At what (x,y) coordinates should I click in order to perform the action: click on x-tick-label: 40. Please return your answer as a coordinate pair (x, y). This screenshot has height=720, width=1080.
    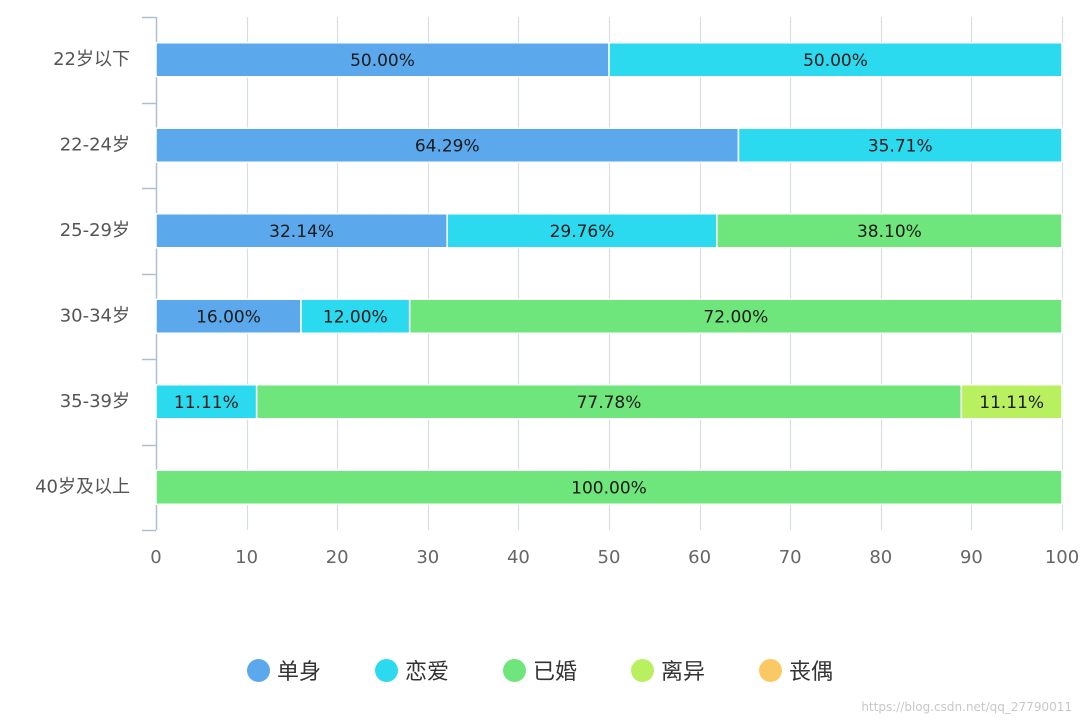
    Looking at the image, I should click on (518, 557).